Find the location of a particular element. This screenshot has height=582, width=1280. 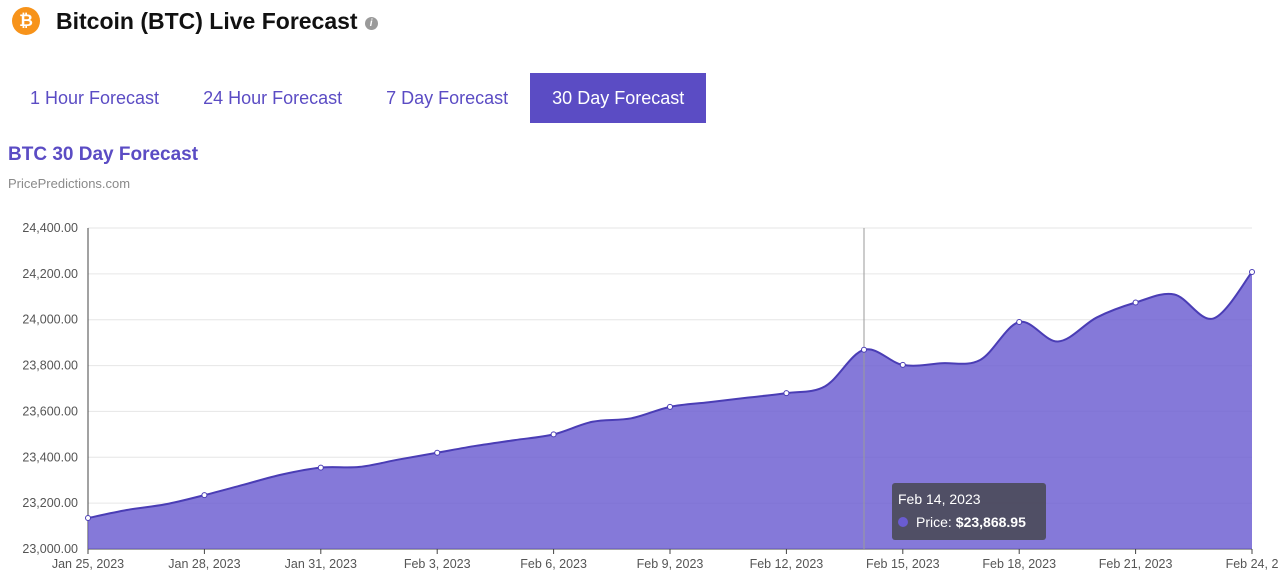

y-tick-label: 23,200.00 is located at coordinates (50, 503).